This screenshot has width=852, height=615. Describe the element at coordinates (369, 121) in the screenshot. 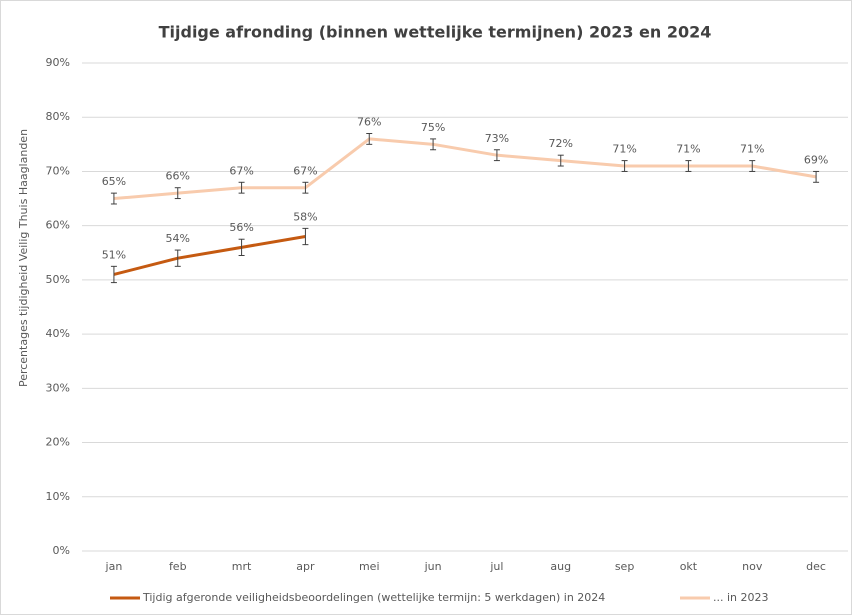

I see `data-label: 76%` at that location.